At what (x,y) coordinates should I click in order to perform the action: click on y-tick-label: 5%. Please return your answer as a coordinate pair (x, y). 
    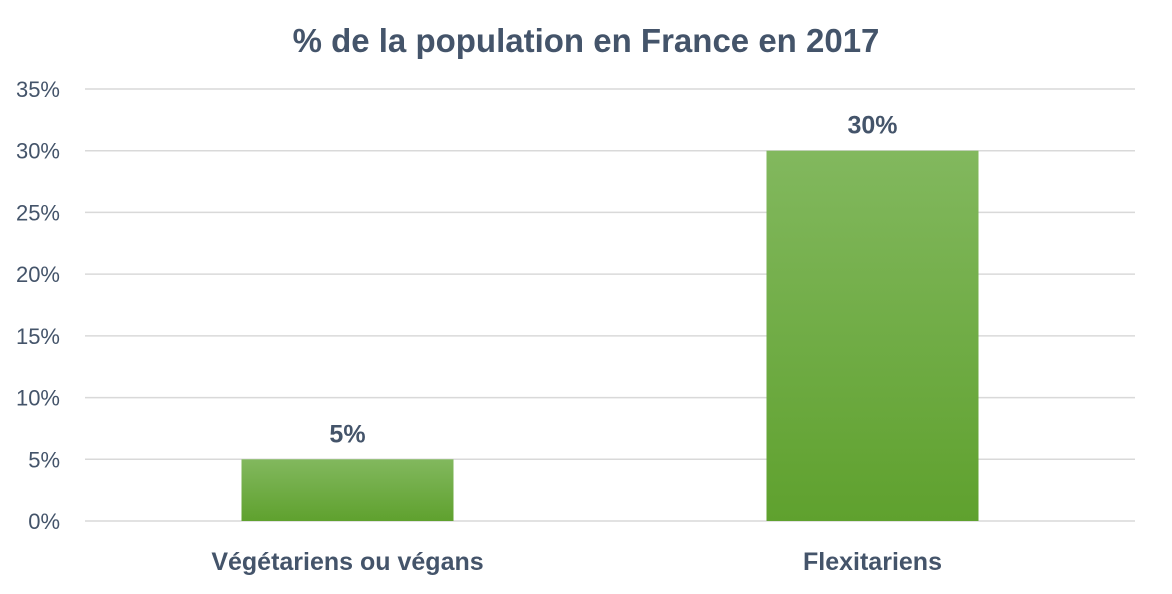
    Looking at the image, I should click on (44, 459).